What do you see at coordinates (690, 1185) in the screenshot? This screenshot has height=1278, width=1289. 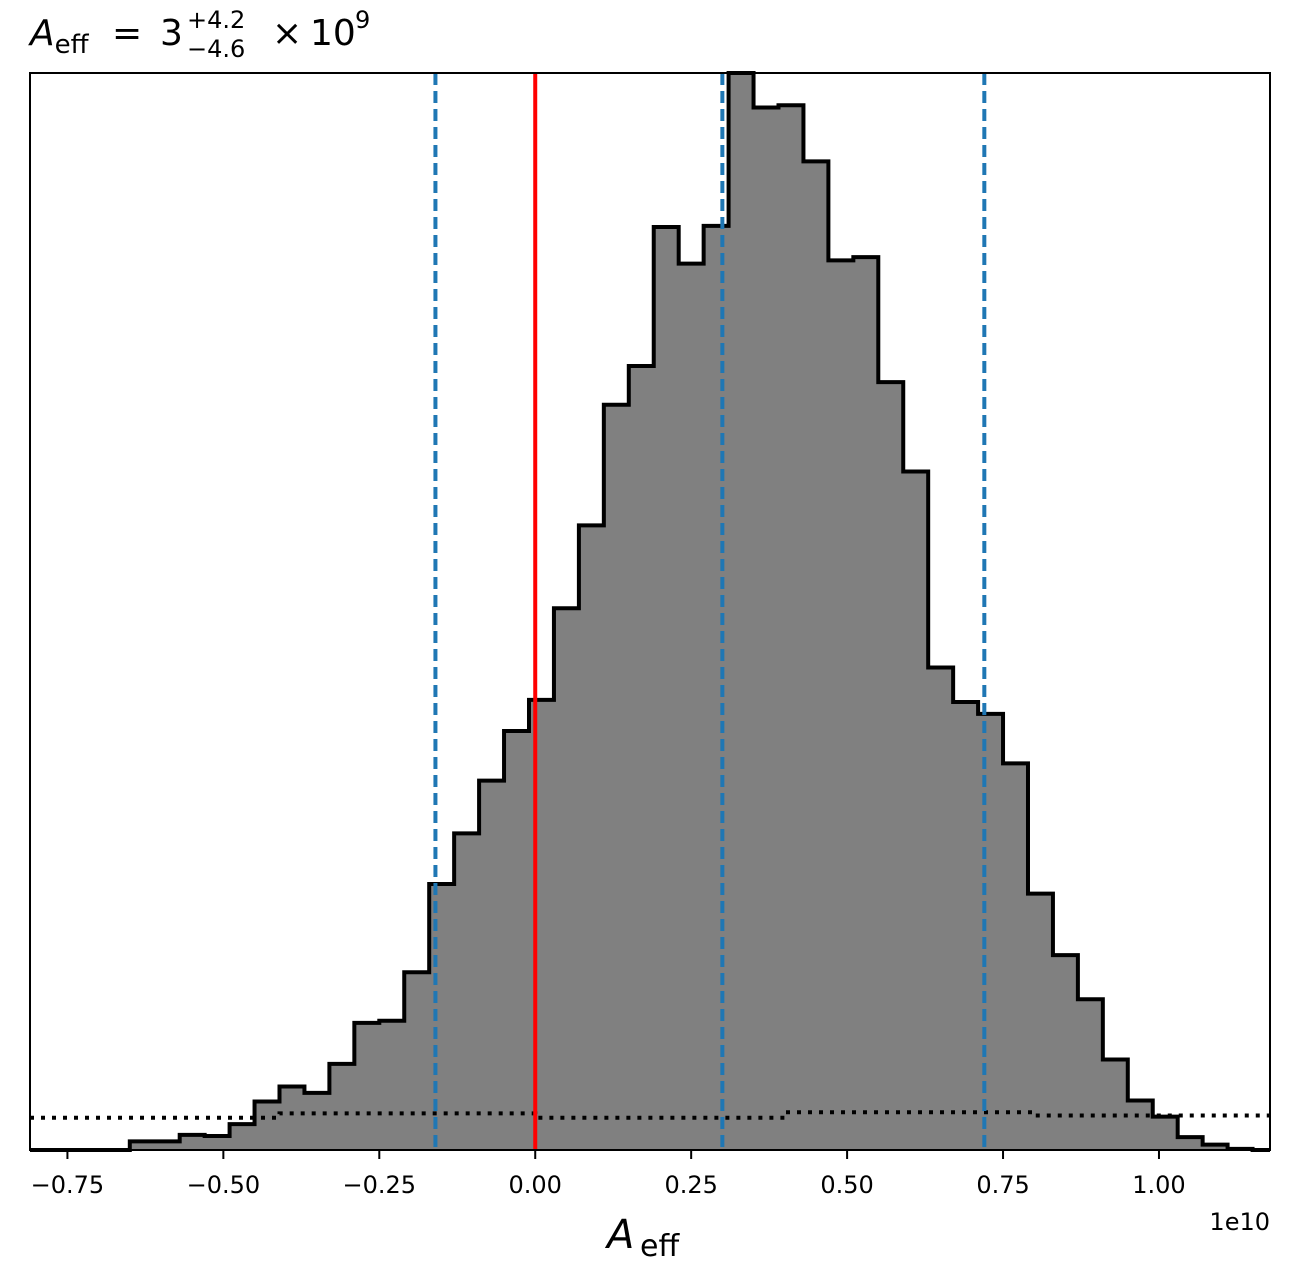 I see `x-tick-label: 0.25` at bounding box center [690, 1185].